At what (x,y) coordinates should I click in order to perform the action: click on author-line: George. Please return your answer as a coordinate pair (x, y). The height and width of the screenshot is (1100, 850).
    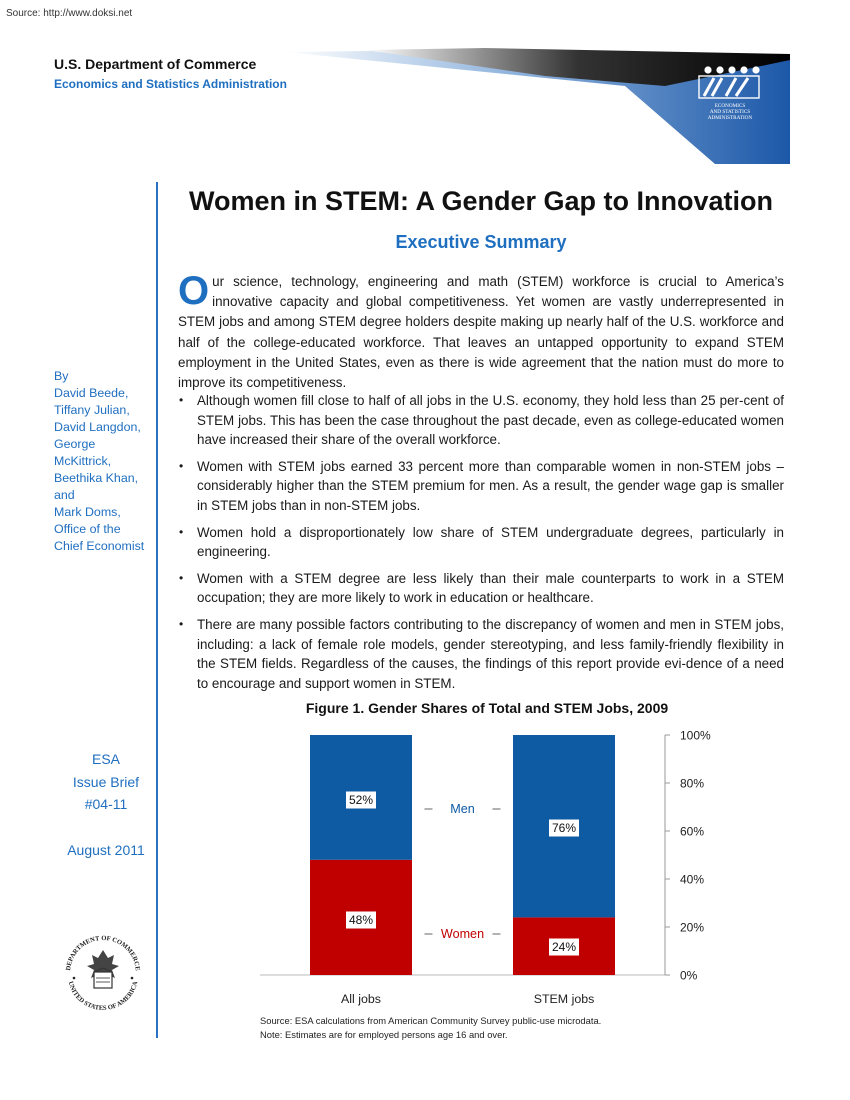
    Looking at the image, I should click on (75, 444).